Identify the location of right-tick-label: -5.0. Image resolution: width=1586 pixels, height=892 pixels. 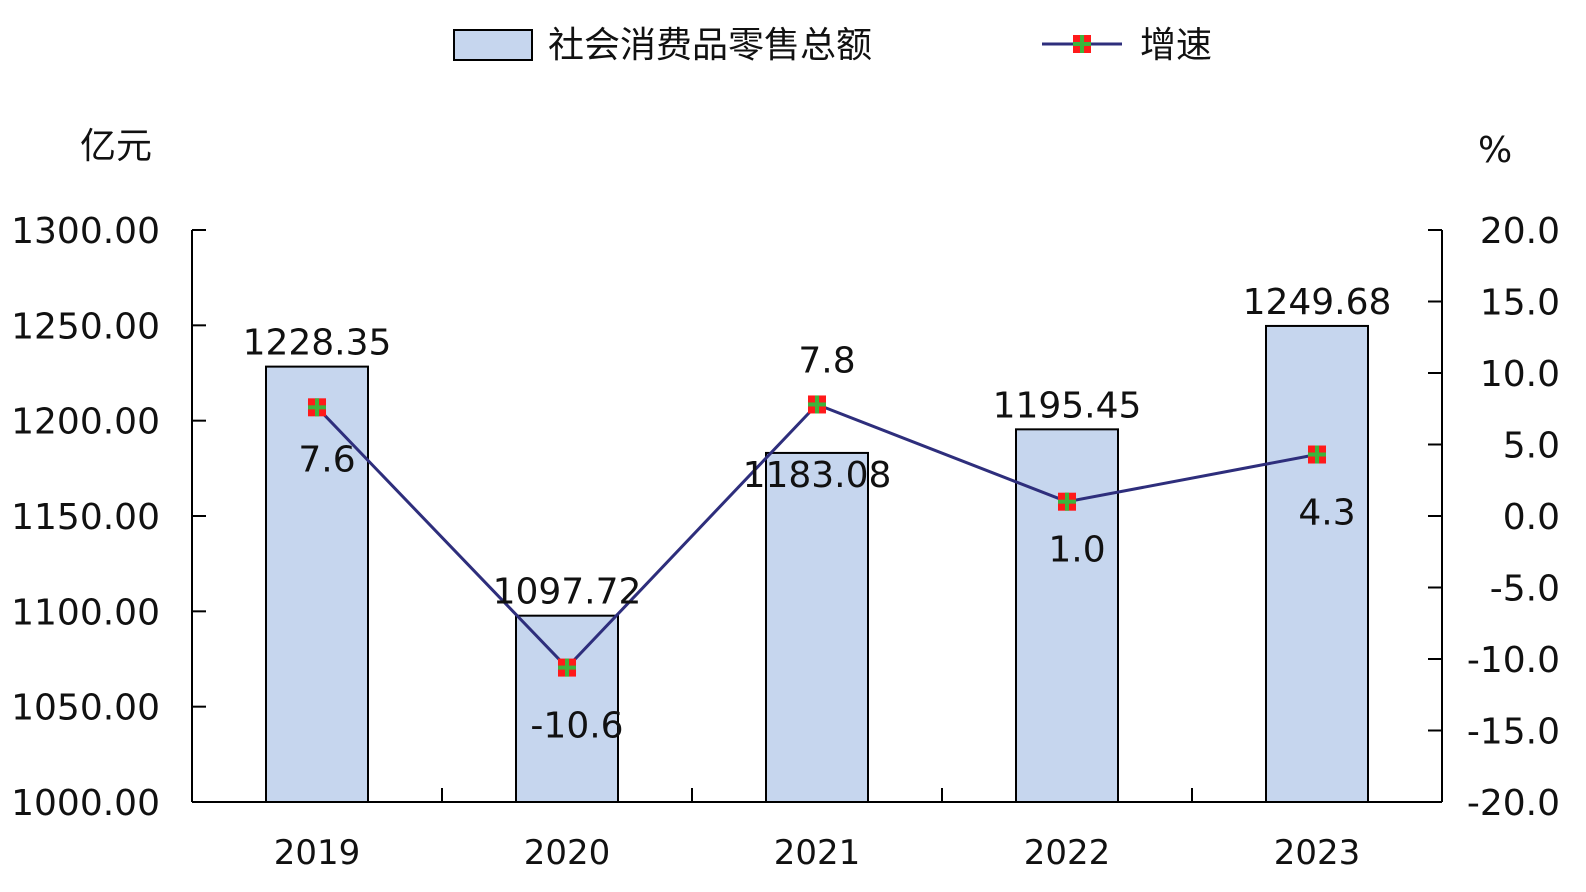
(1525, 589).